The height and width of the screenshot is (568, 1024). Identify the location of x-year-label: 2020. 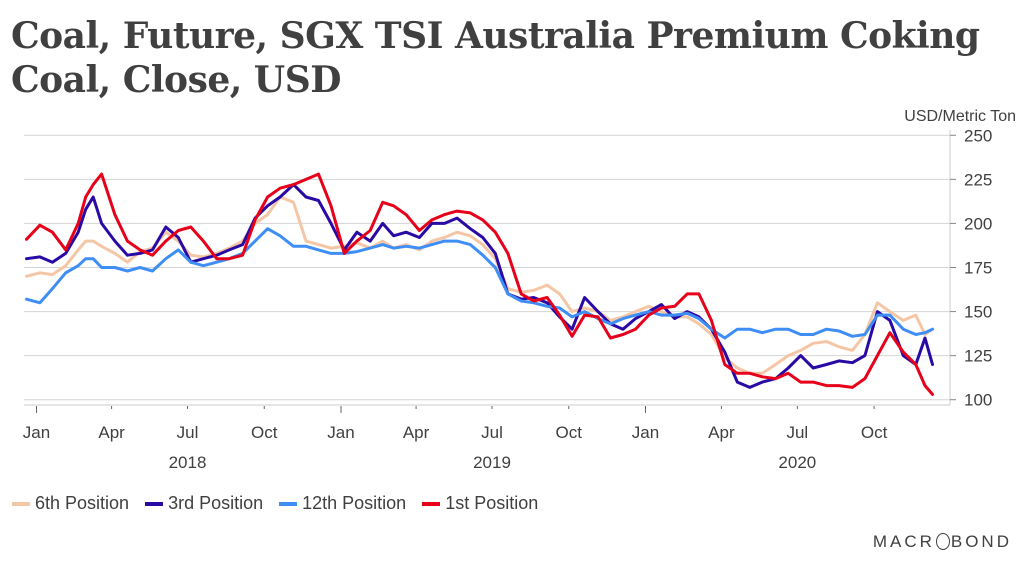
(797, 462).